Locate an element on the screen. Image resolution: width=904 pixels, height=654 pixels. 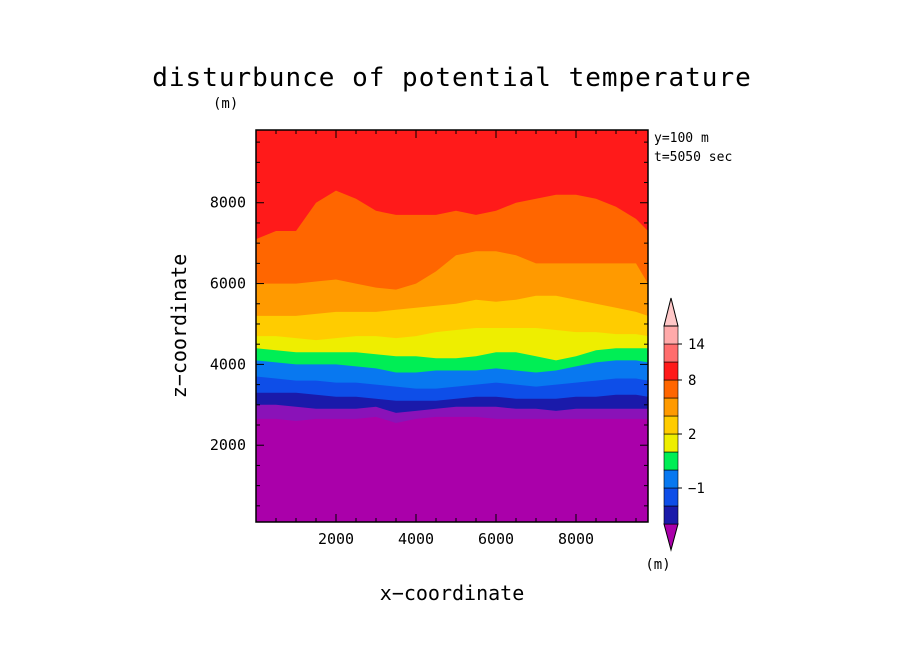
annotation-t: t=5050 sec is located at coordinates (693, 157).